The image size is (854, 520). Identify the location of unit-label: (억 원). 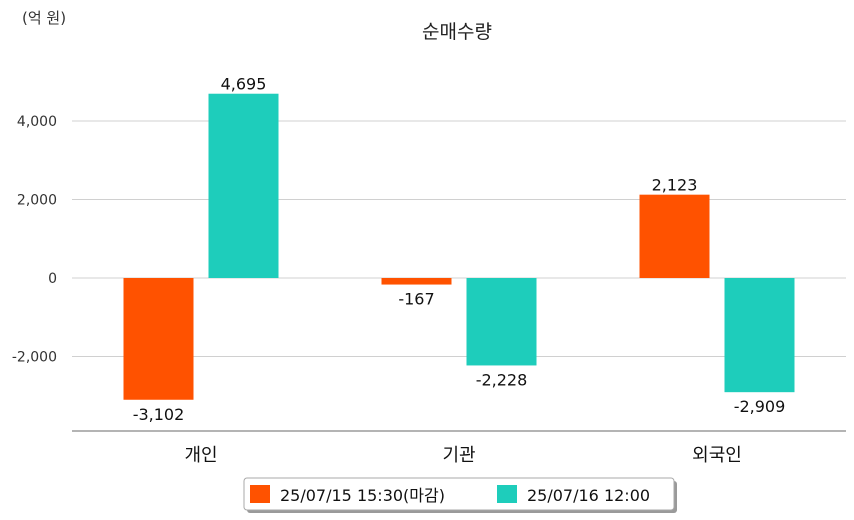
(44, 18).